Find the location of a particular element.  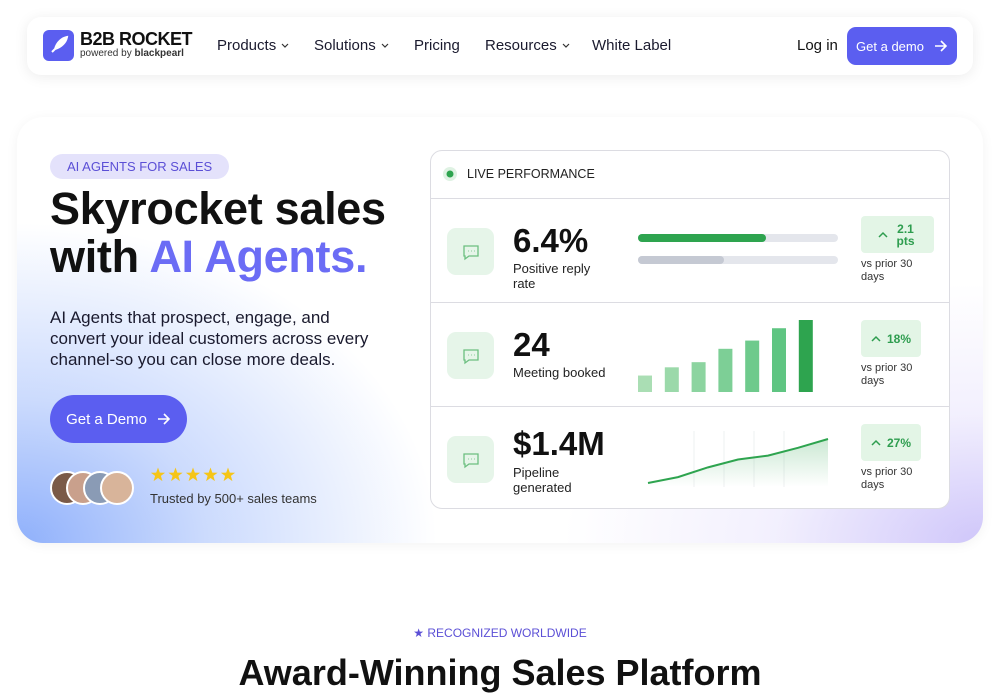

title-highlight: AI Agents. is located at coordinates (258, 256).